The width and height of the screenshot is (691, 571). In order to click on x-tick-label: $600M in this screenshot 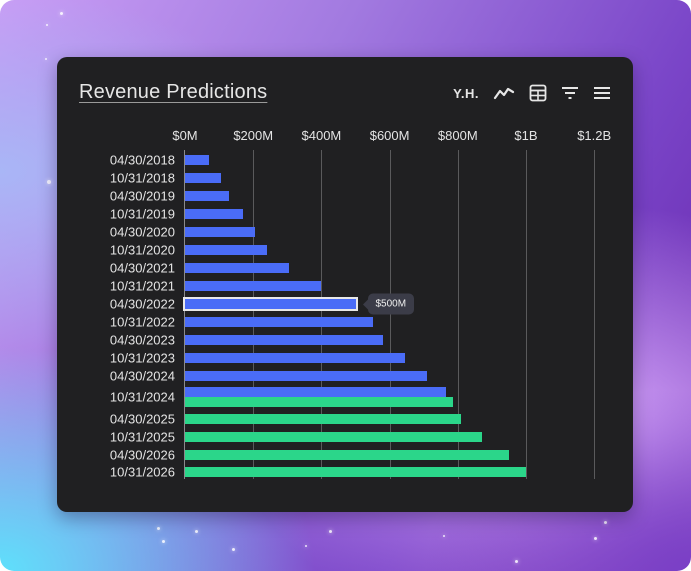, I will do `click(389, 135)`.